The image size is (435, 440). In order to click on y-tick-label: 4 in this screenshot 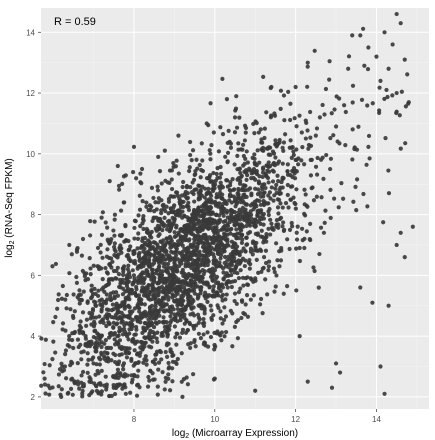, I will do `click(33, 336)`.